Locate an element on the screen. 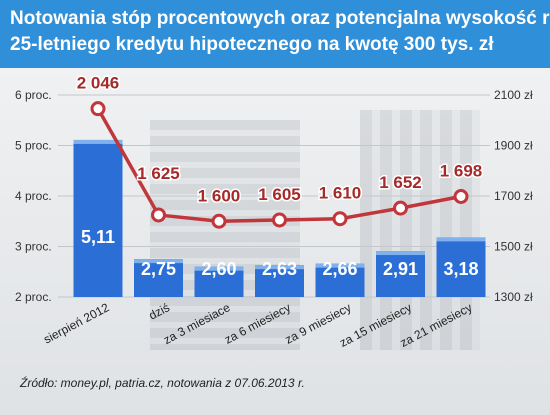 Image resolution: width=550 pixels, height=415 pixels. line-value-label: 1 600 is located at coordinates (219, 195).